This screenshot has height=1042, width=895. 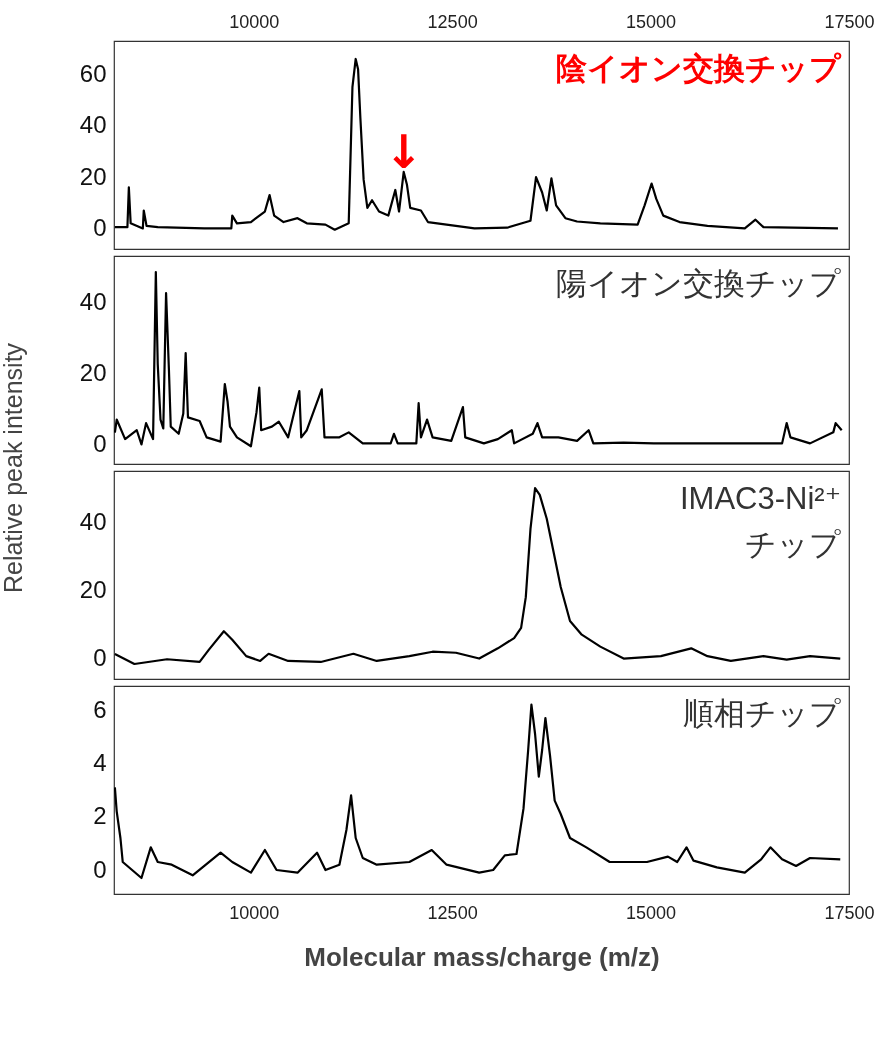 I want to click on y-tick-label: 4, so click(x=100, y=762).